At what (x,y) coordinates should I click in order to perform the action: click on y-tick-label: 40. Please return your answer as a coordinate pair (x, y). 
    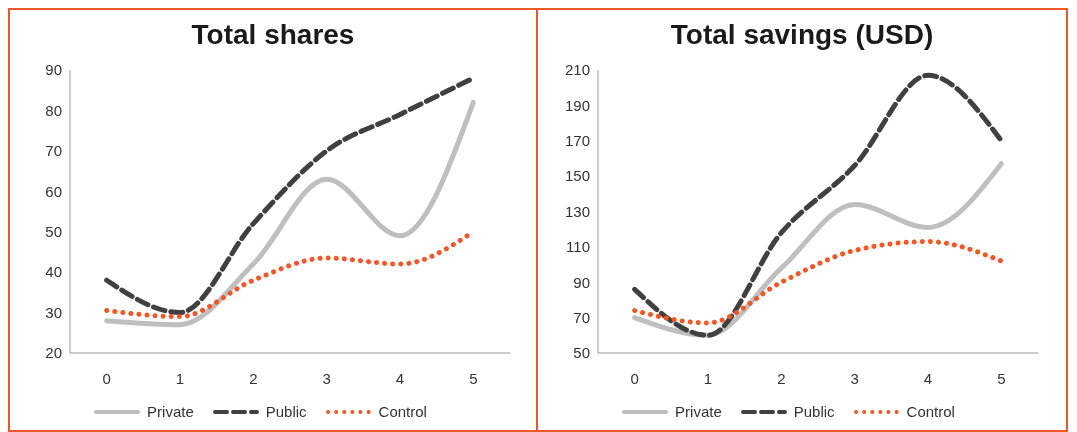
    Looking at the image, I should click on (53, 272).